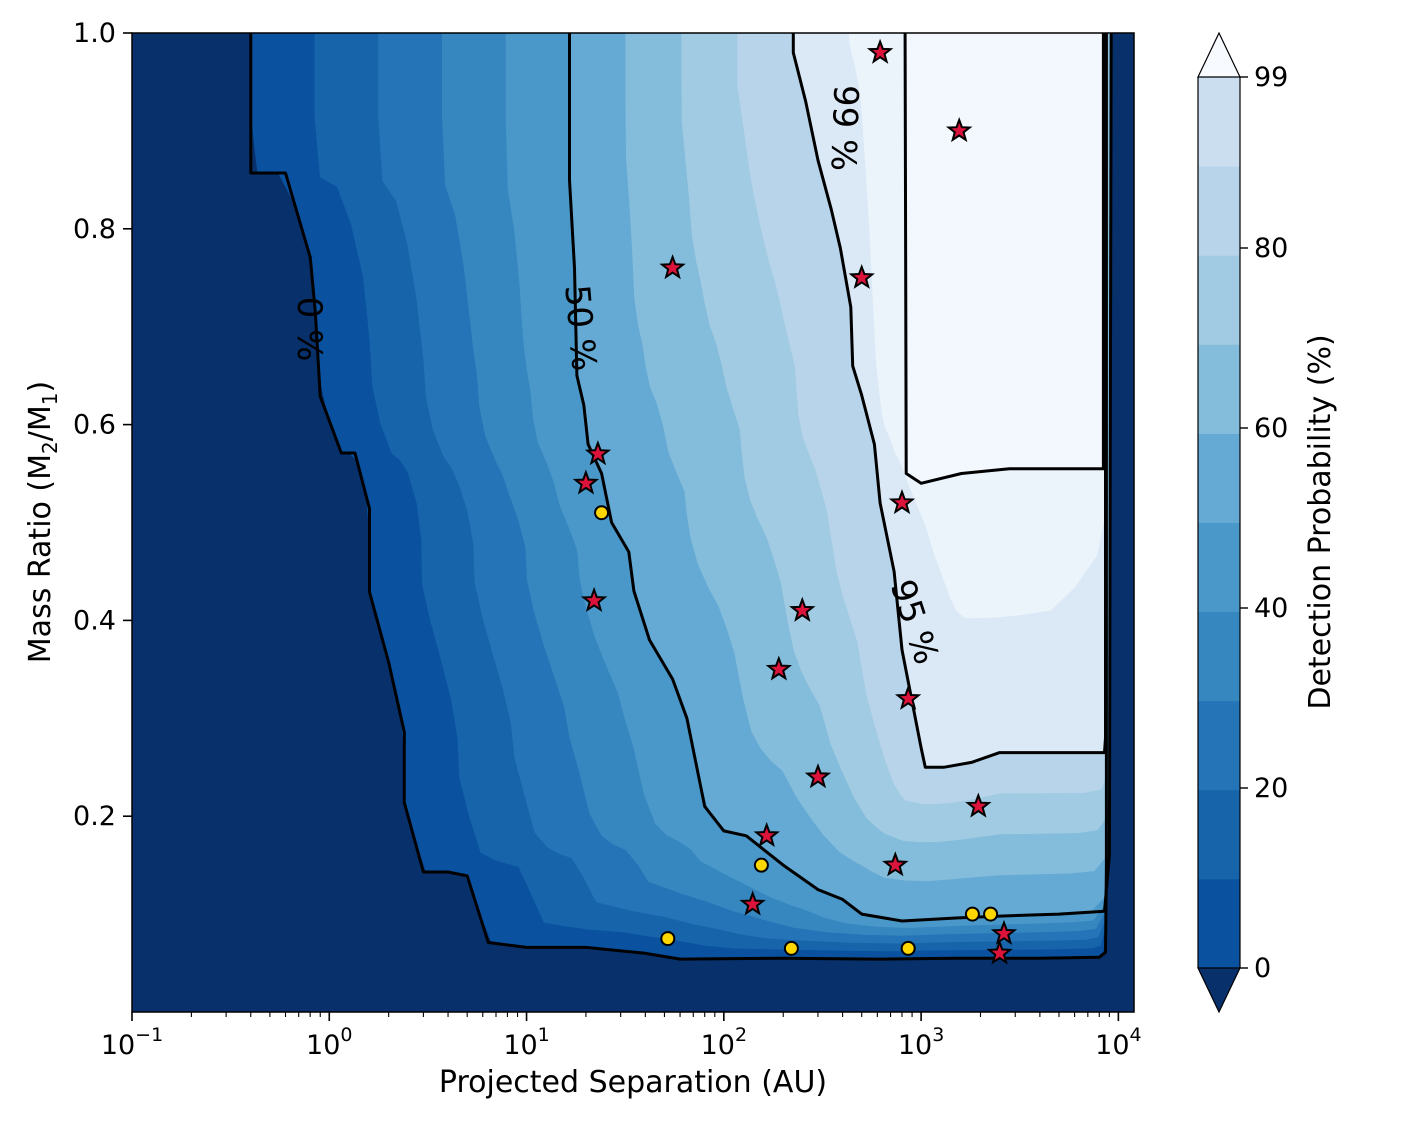  What do you see at coordinates (844, 128) in the screenshot?
I see `contour-label-99: 99 %` at bounding box center [844, 128].